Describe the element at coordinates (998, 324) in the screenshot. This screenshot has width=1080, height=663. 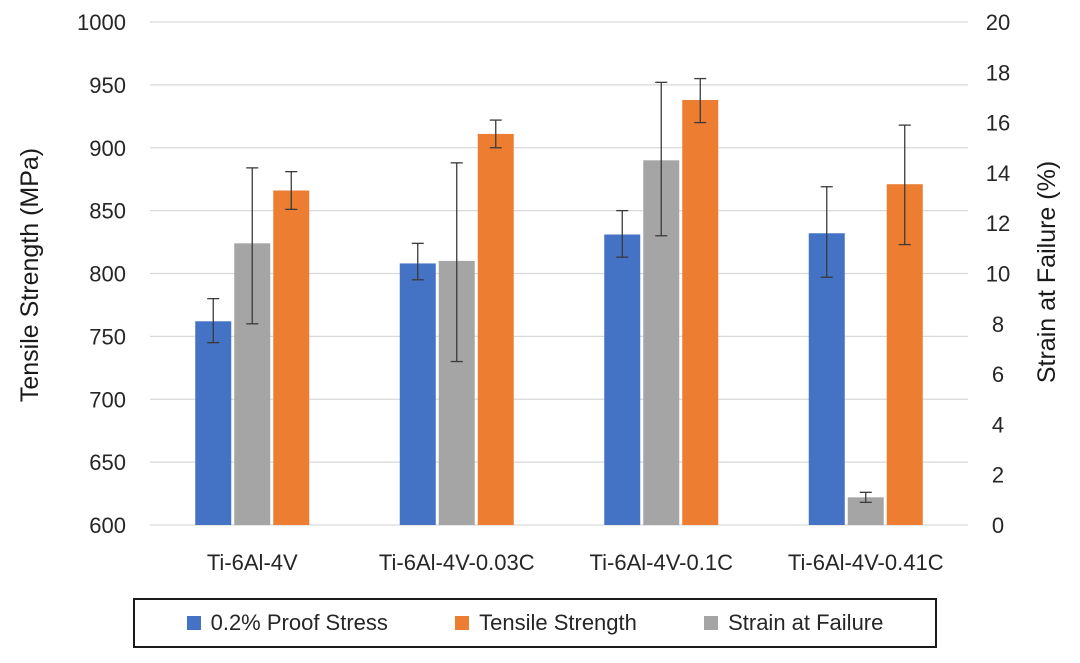
I see `right-tick-label: 8` at that location.